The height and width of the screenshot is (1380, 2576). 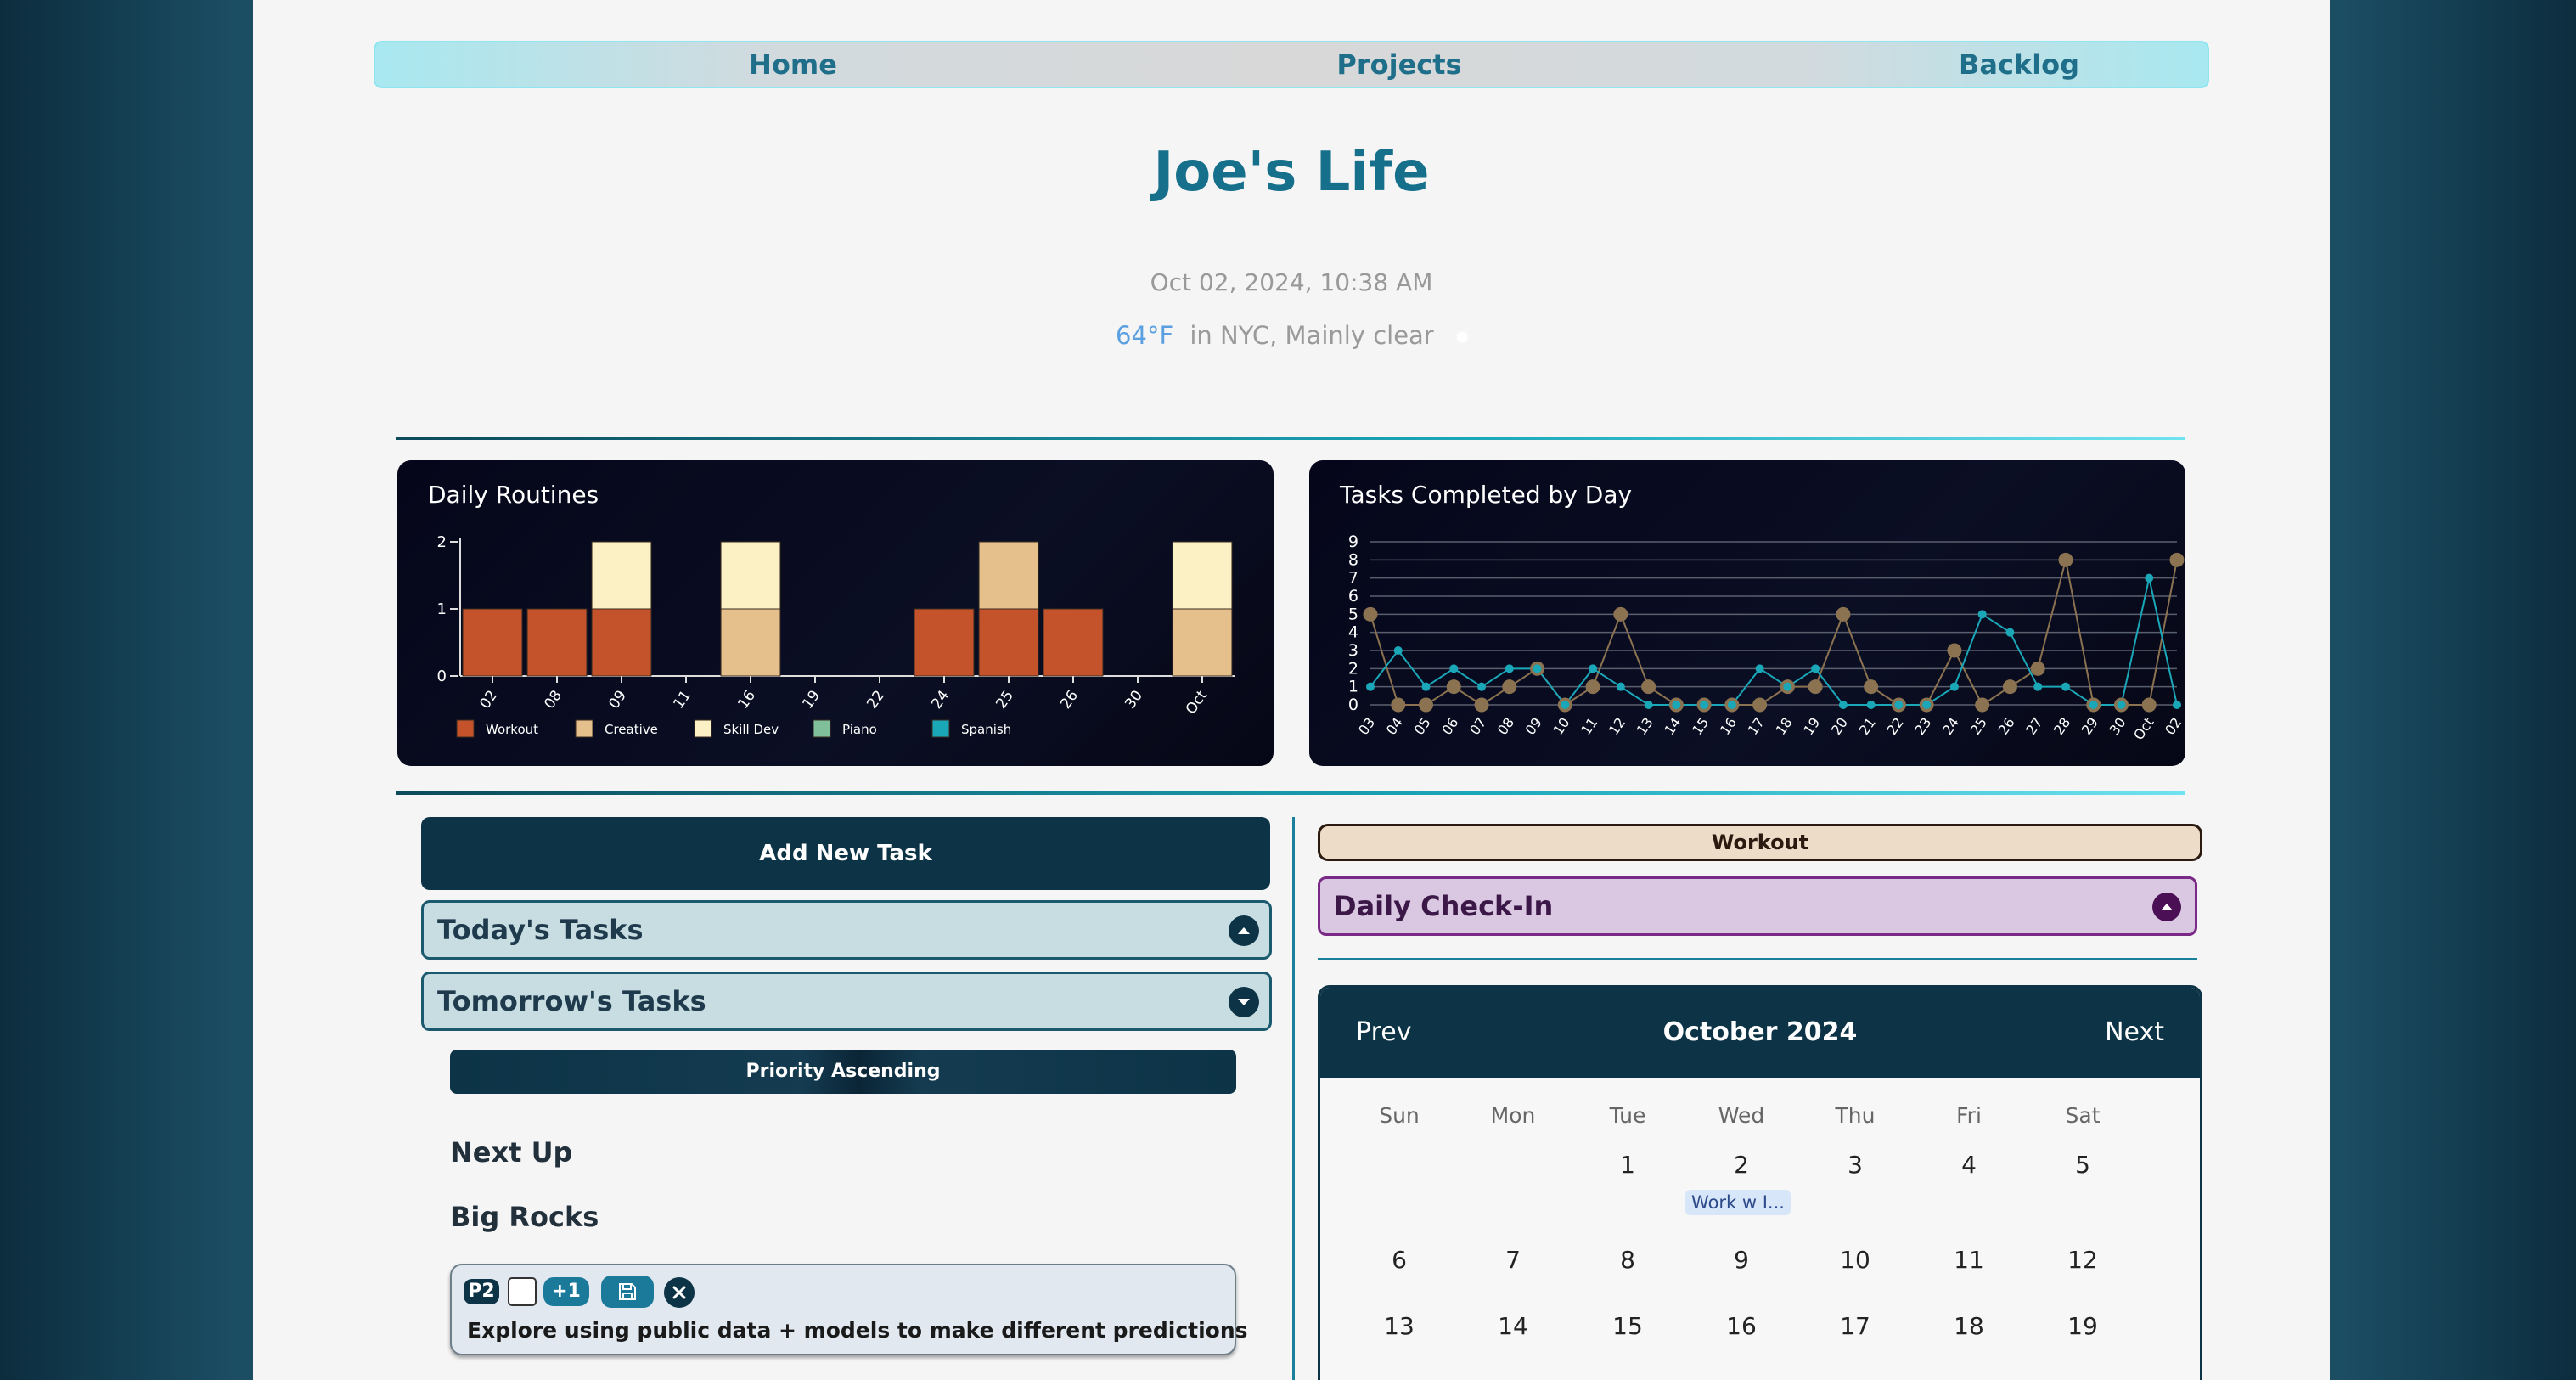 What do you see at coordinates (1477, 726) in the screenshot?
I see `x-tick-label: 07` at bounding box center [1477, 726].